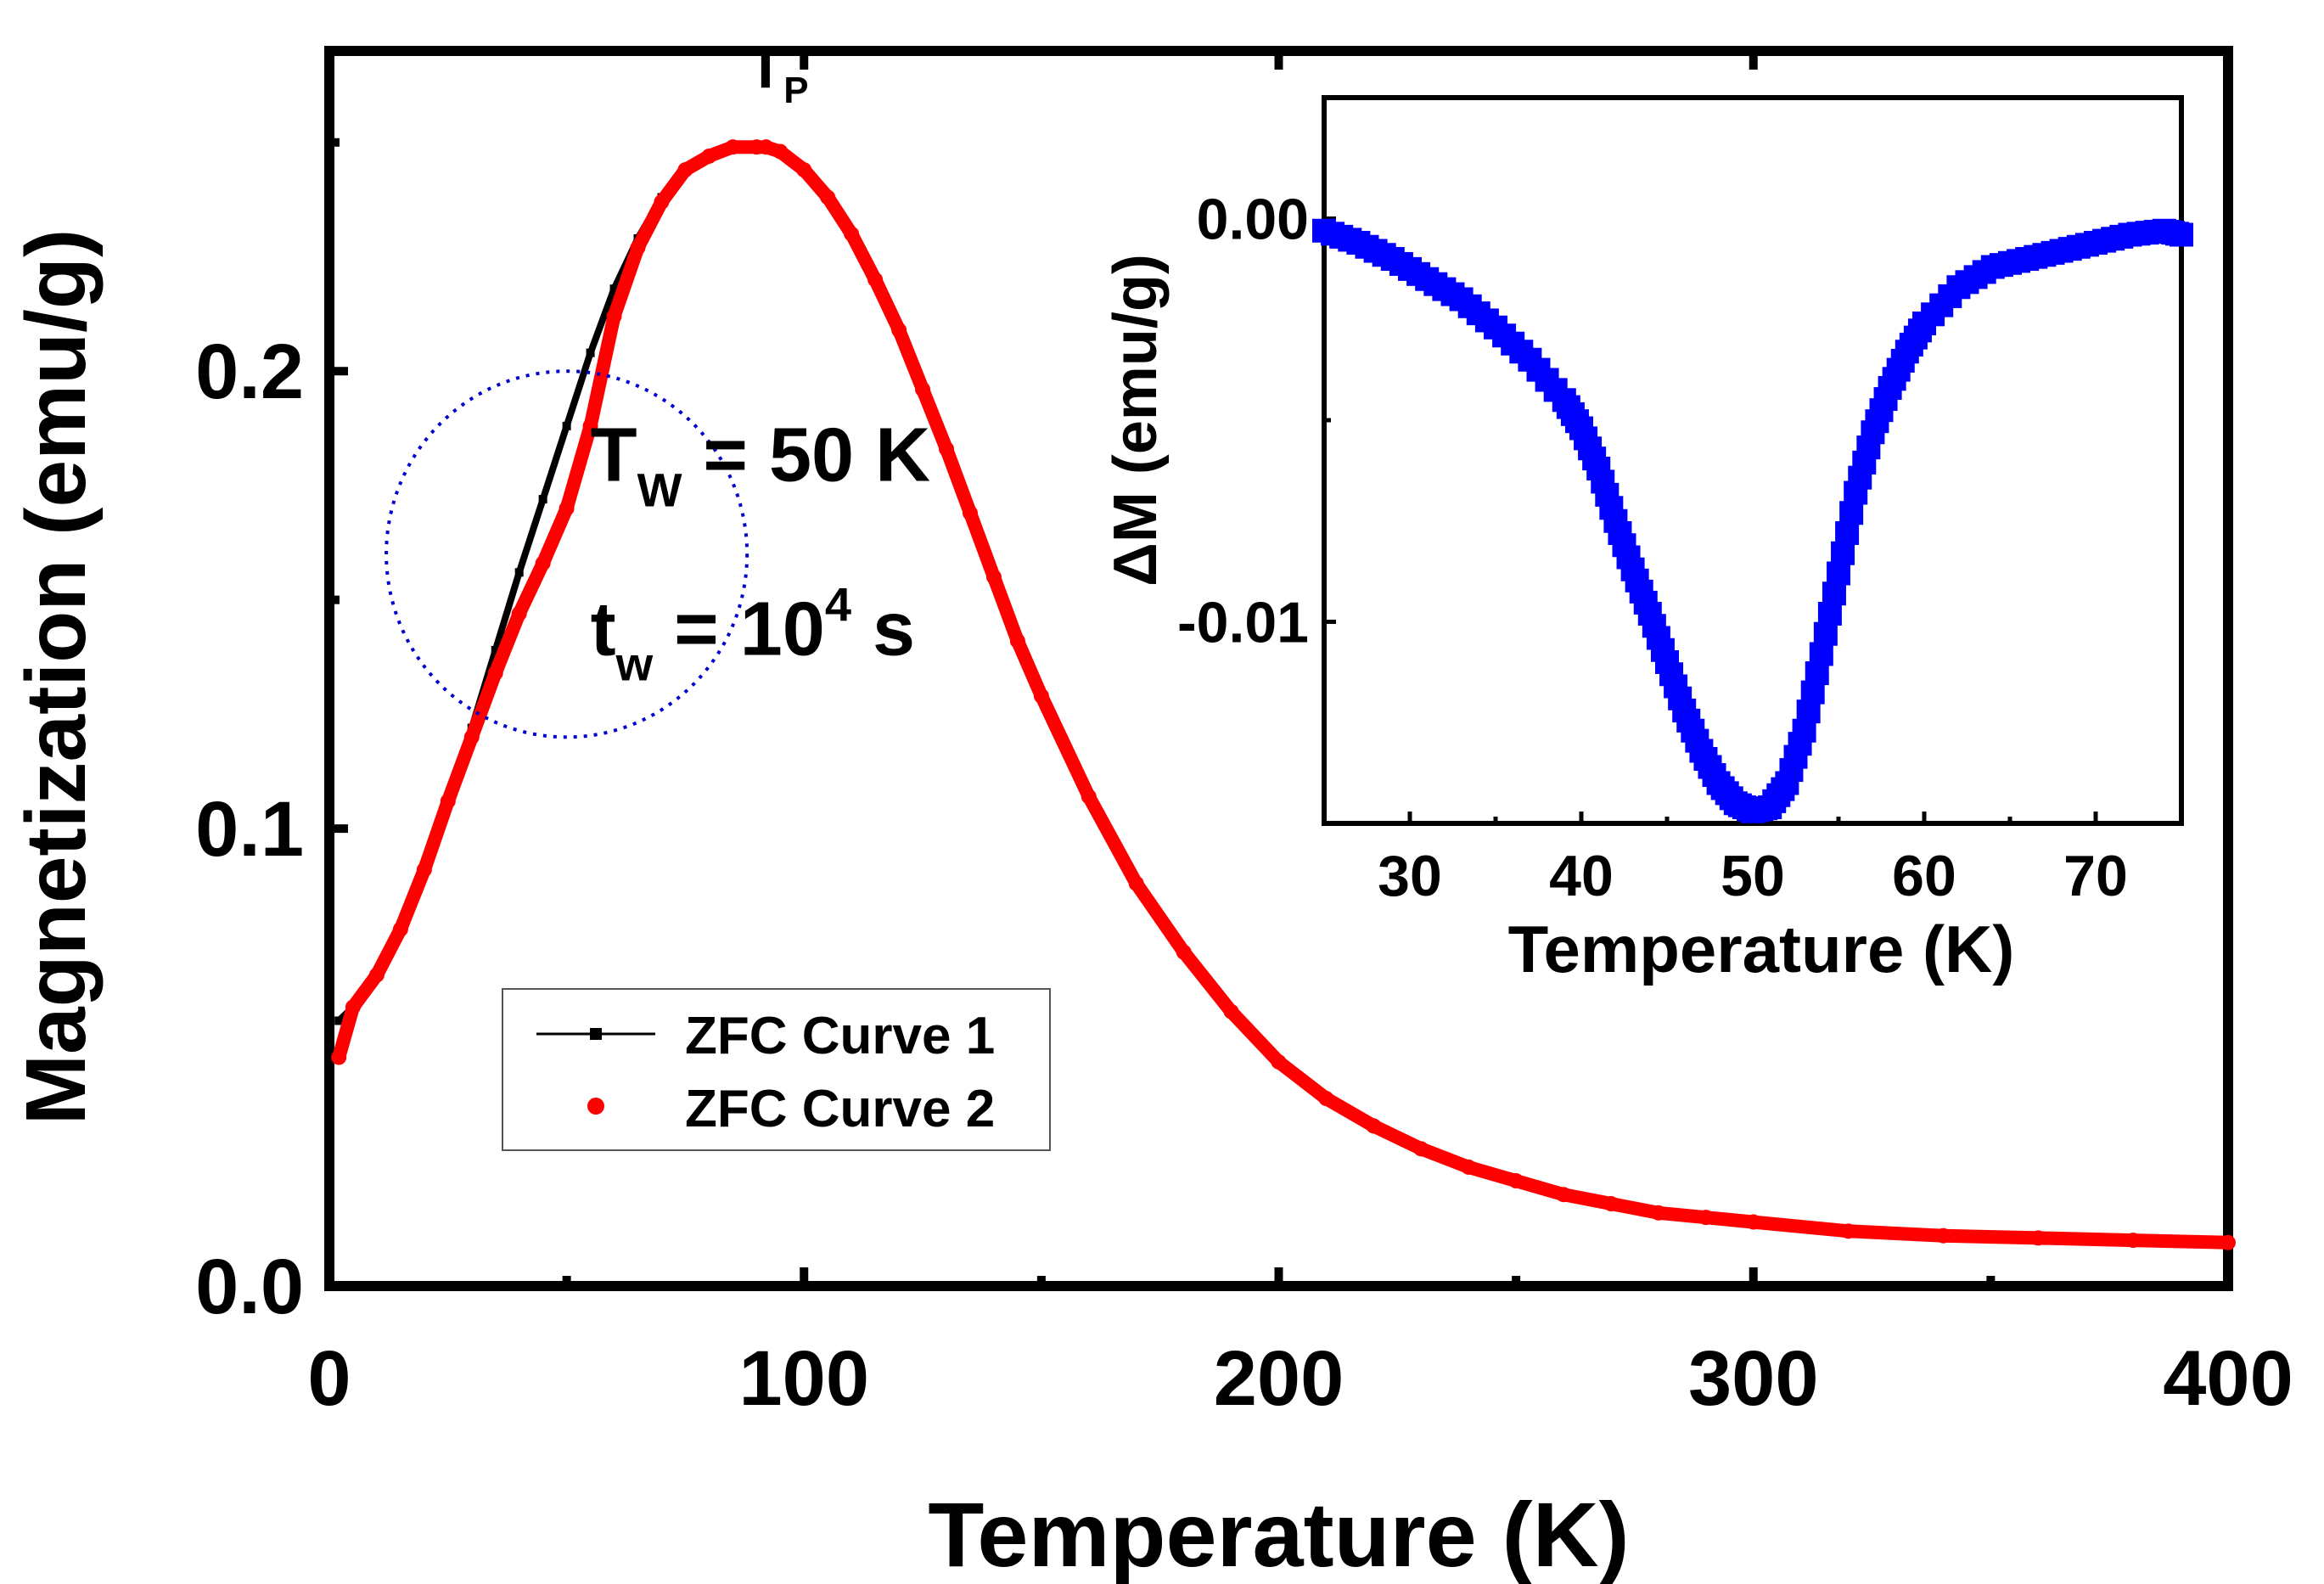  Describe the element at coordinates (250, 1287) in the screenshot. I see `y-tick-label: 0.0` at that location.